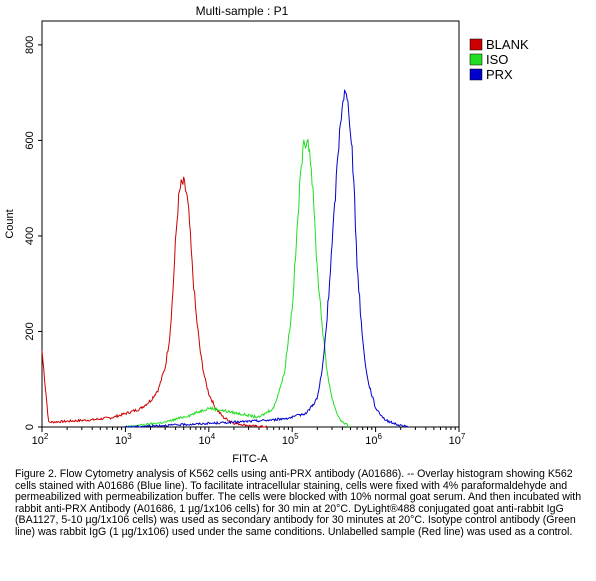 Image resolution: width=596 pixels, height=581 pixels. What do you see at coordinates (40, 439) in the screenshot?
I see `x-tick-label: 10²` at bounding box center [40, 439].